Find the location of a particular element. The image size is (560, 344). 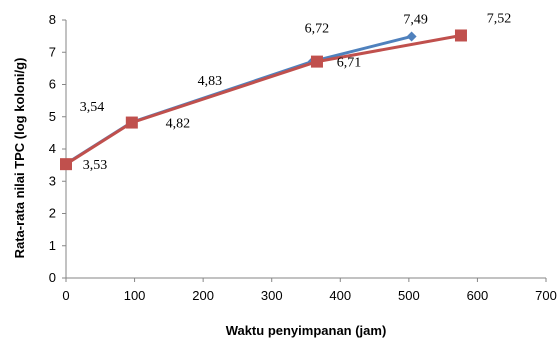

x-tick-label: 500 is located at coordinates (409, 295).